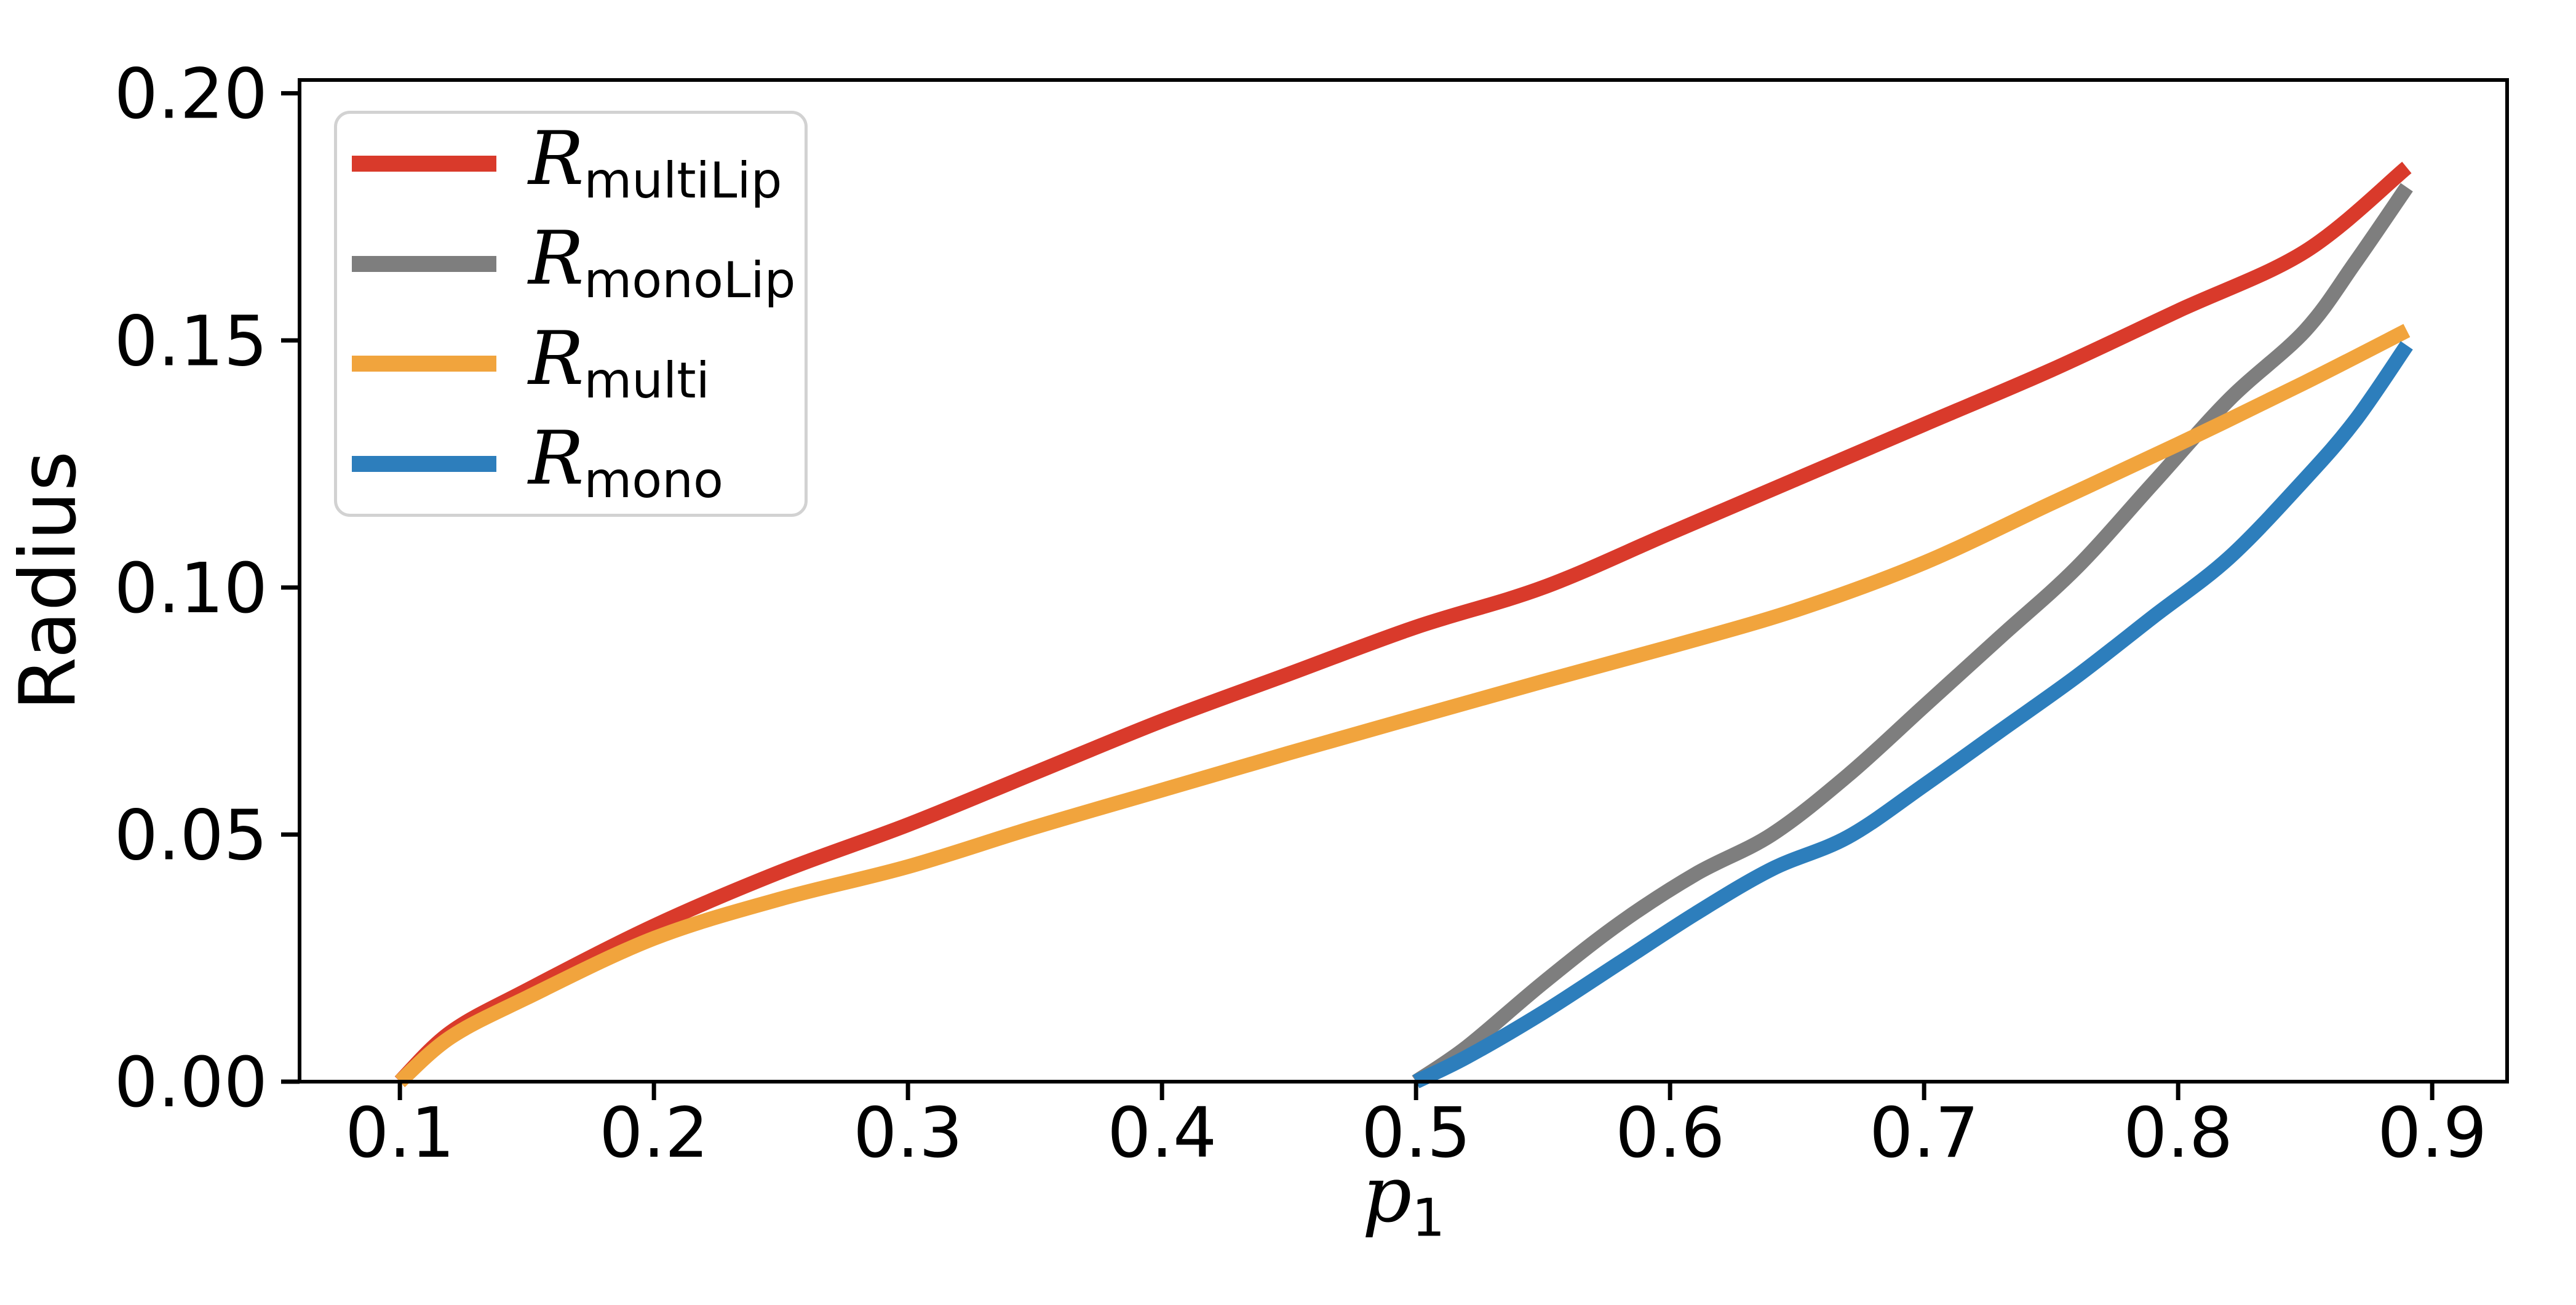  I want to click on x-tick-label: 0.7, so click(1924, 1133).